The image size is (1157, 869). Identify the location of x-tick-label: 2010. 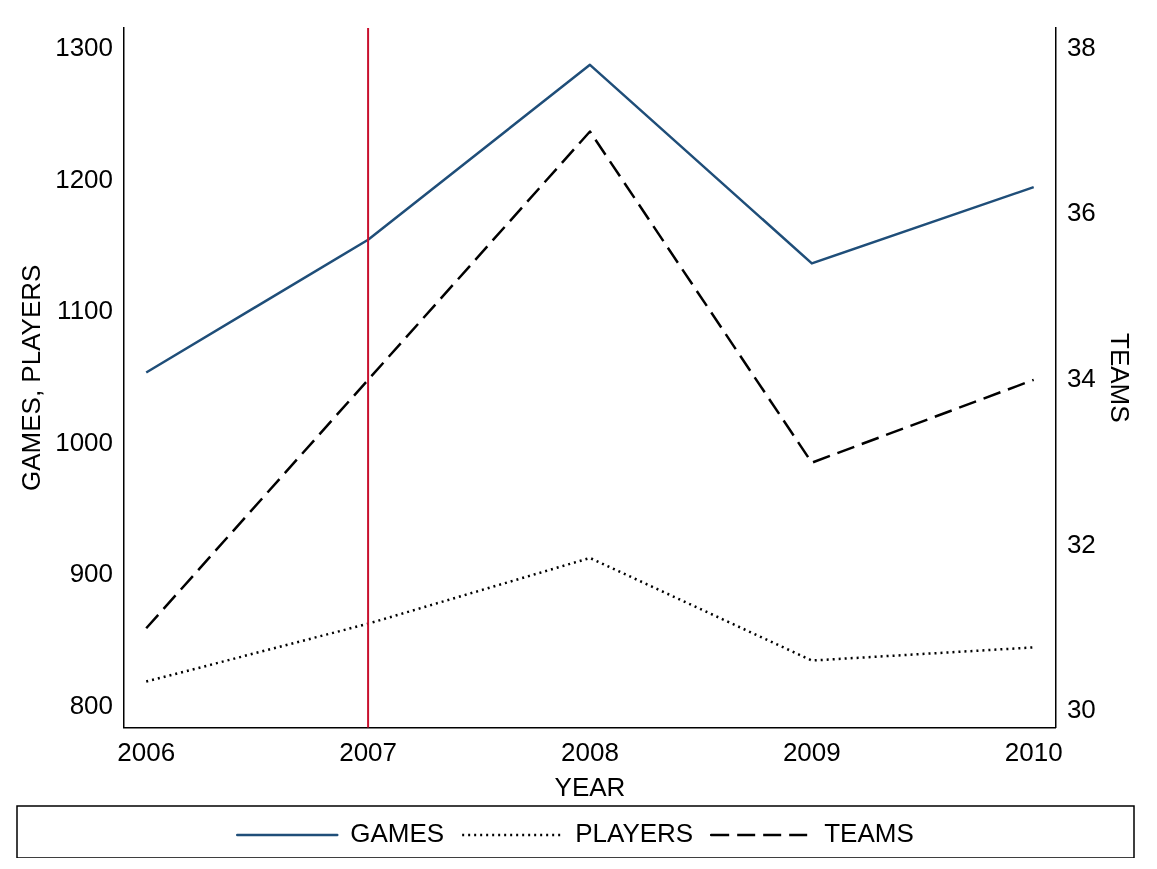
(1033, 752).